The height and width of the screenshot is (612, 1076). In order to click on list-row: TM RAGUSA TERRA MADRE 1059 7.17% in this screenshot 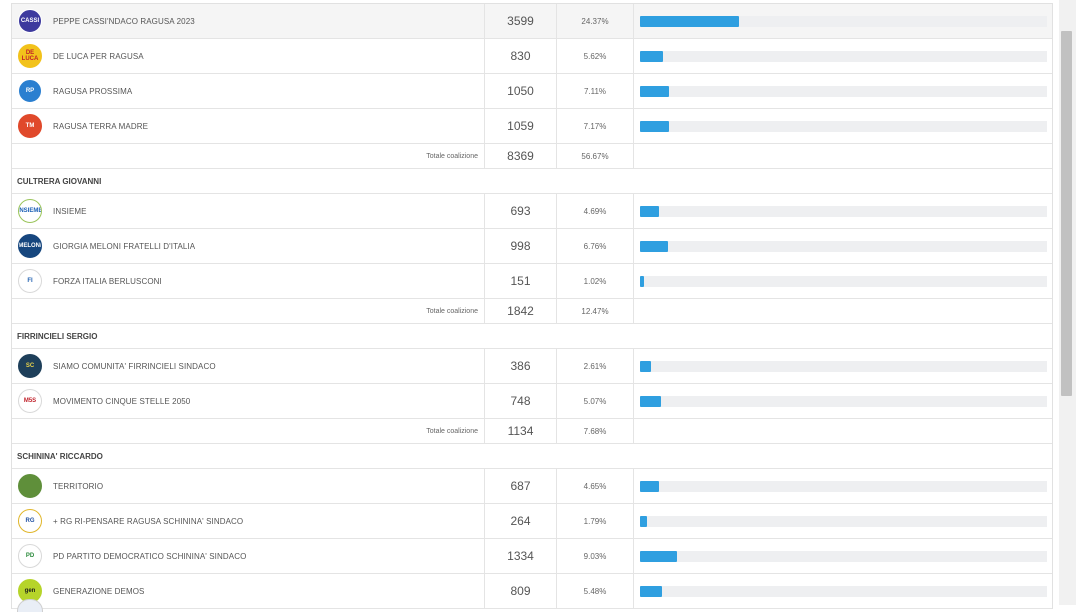, I will do `click(532, 126)`.